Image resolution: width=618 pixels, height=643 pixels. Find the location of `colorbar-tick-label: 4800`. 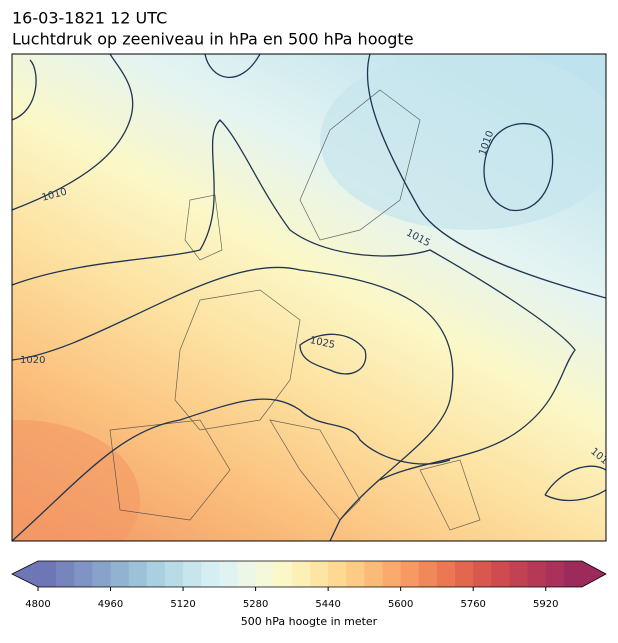

colorbar-tick-label: 4800 is located at coordinates (37, 604).